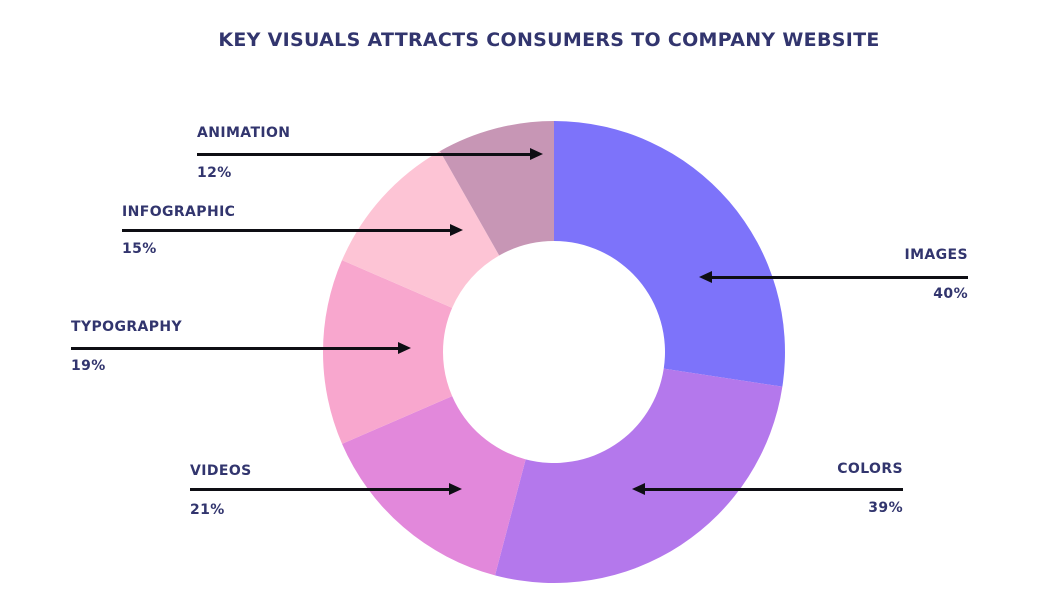  I want to click on callout-colors: COLORS 39%, so click(767, 489).